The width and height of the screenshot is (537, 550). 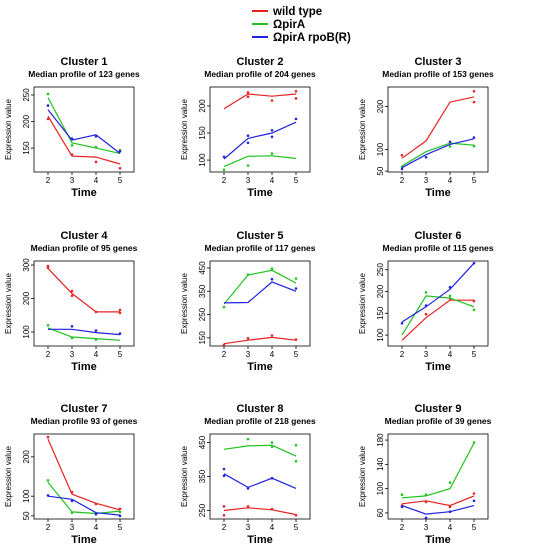 I want to click on panel-title: Cluster 3, so click(x=437, y=62).